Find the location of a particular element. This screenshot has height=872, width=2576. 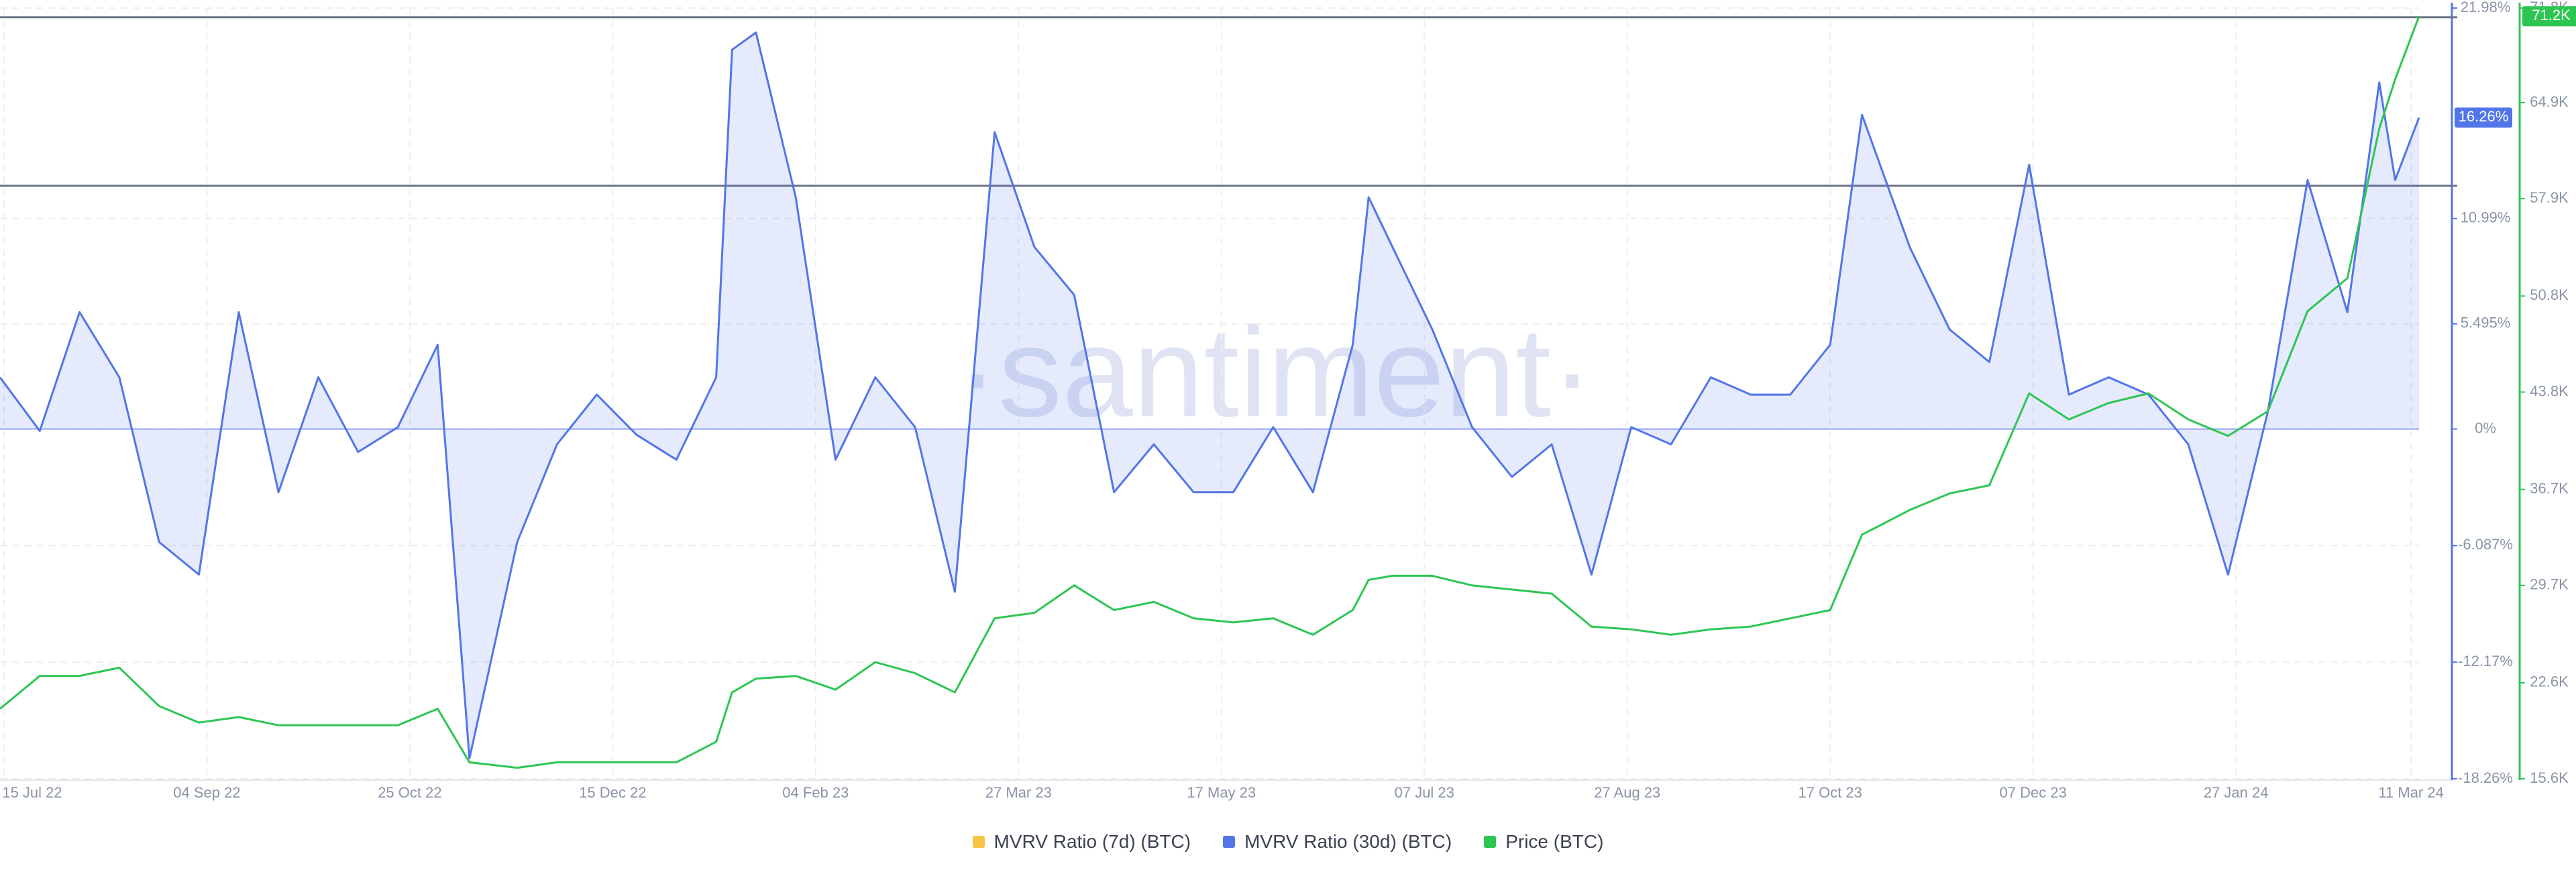

y2-tick-label: 29.7K is located at coordinates (2549, 584).